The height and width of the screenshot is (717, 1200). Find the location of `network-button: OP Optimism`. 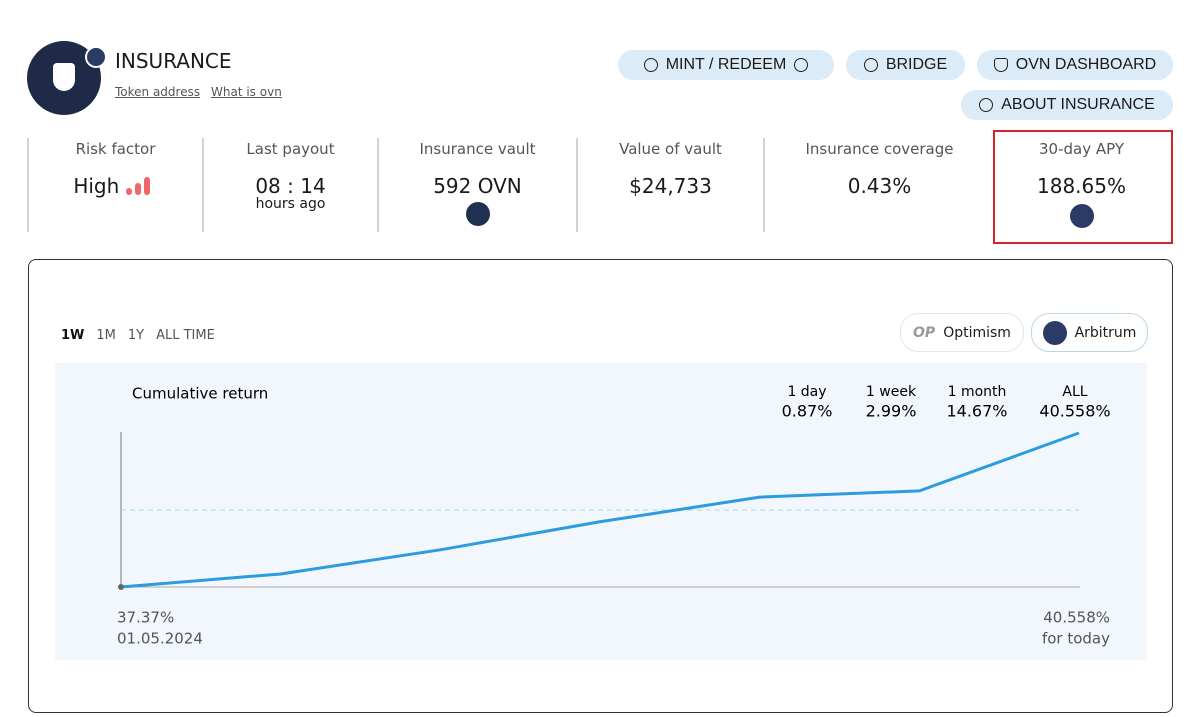

network-button: OP Optimism is located at coordinates (962, 332).